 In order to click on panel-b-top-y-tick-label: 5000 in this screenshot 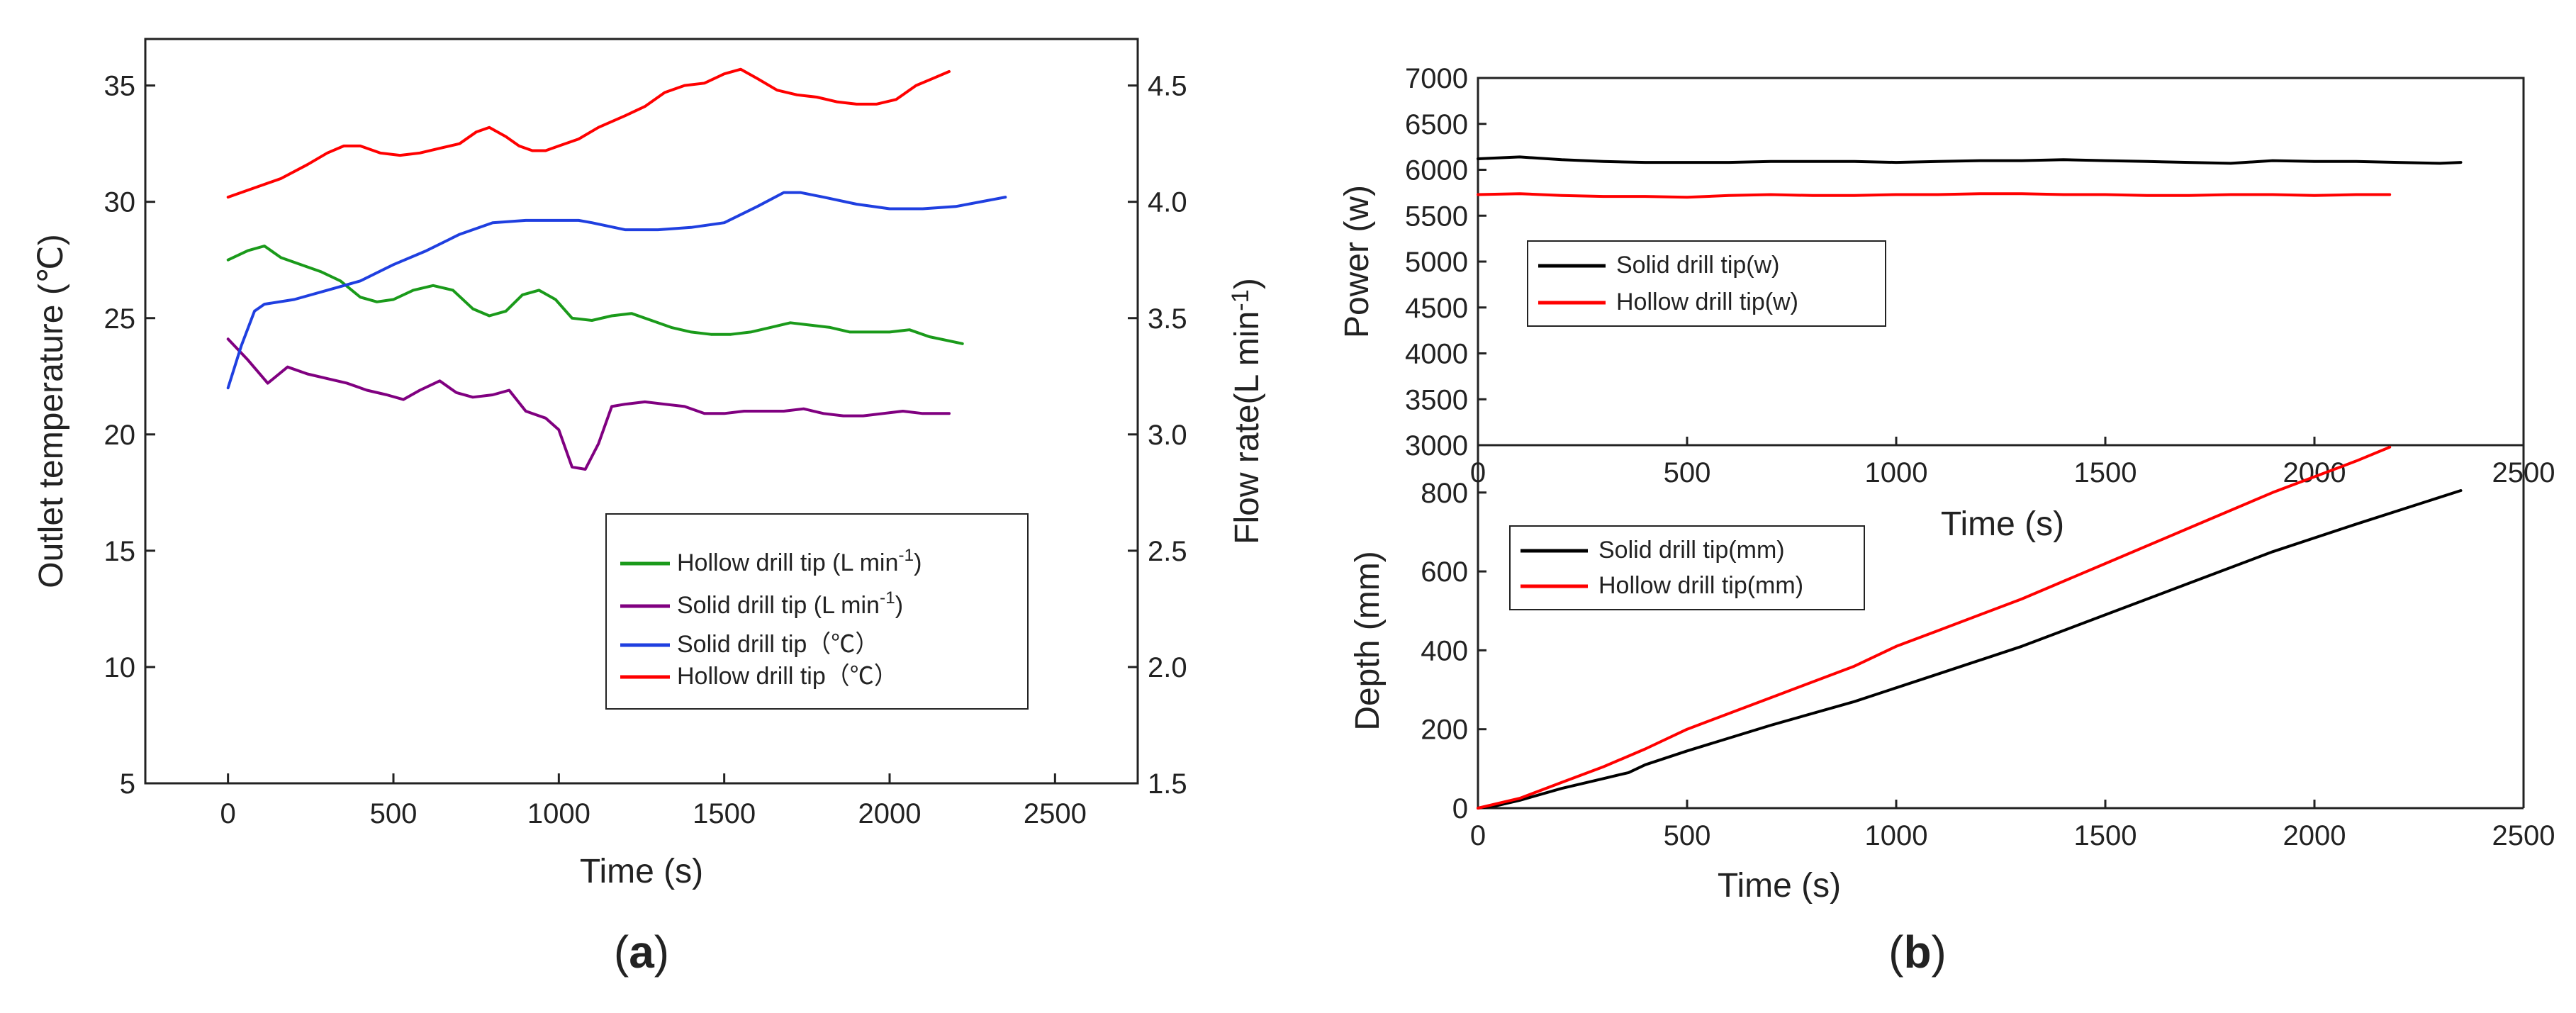, I will do `click(1436, 262)`.